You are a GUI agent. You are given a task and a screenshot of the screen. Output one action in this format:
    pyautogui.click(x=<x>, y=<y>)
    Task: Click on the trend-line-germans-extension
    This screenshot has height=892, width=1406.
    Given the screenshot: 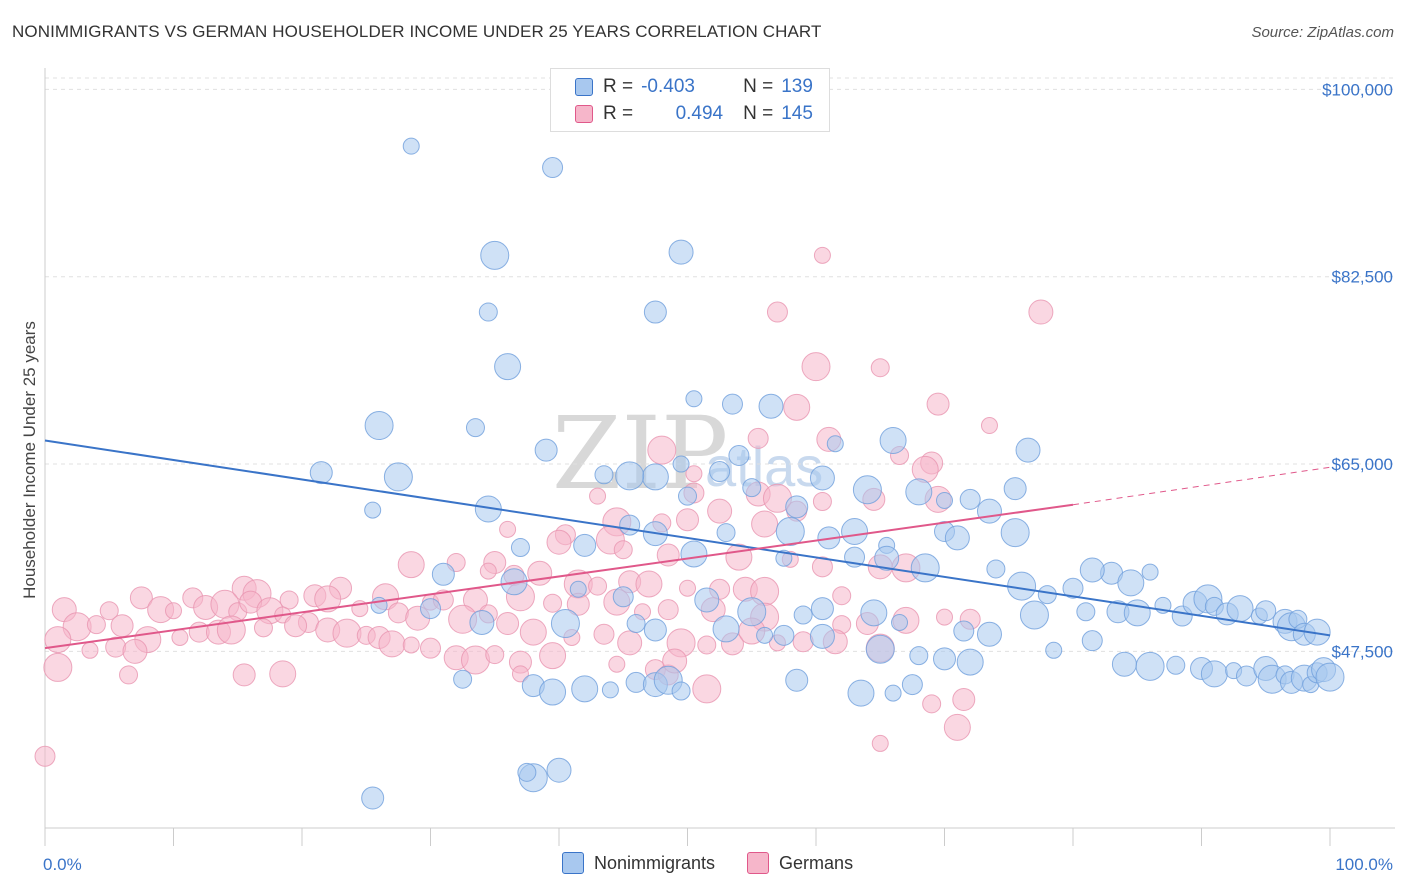 What is the action you would take?
    pyautogui.click(x=1201, y=486)
    